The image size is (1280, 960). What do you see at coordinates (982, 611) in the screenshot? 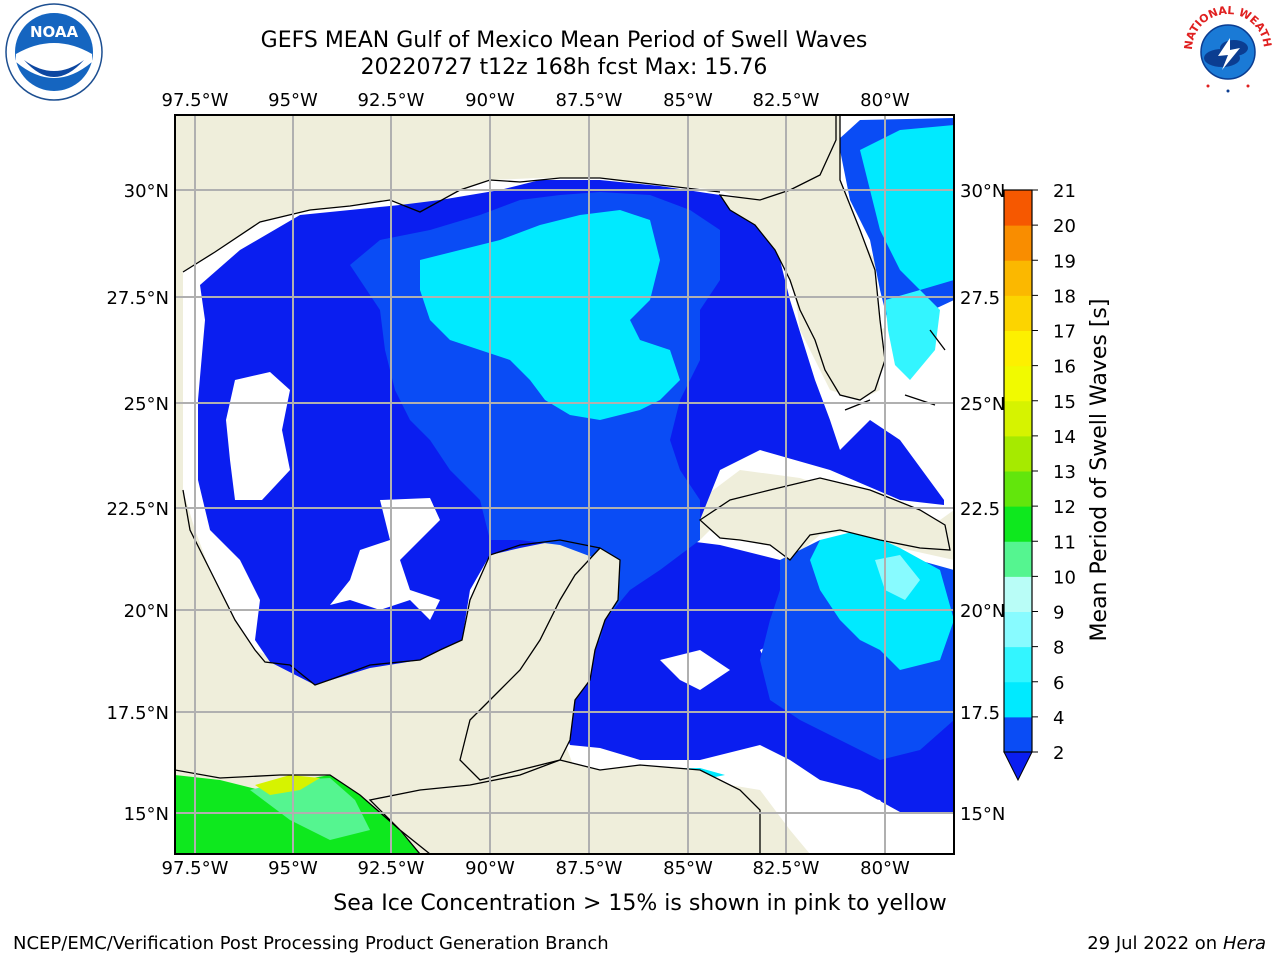
I see `lat-label-right: 20°N` at bounding box center [982, 611].